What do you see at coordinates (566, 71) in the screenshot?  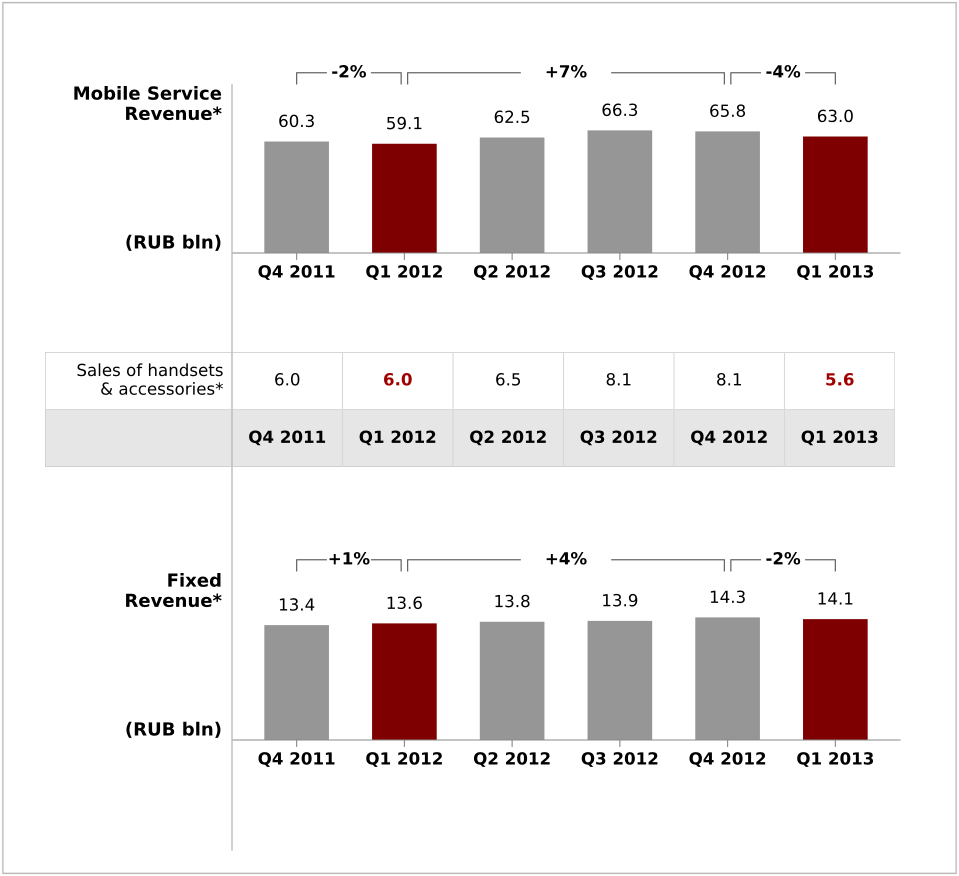 I see `text: +7%` at bounding box center [566, 71].